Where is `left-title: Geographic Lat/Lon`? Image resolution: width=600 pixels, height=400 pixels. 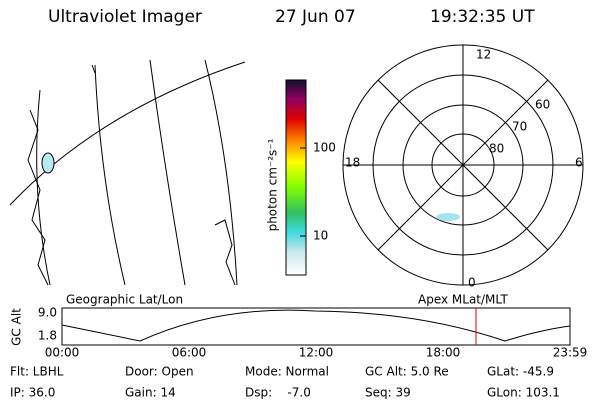 left-title: Geographic Lat/Lon is located at coordinates (124, 300).